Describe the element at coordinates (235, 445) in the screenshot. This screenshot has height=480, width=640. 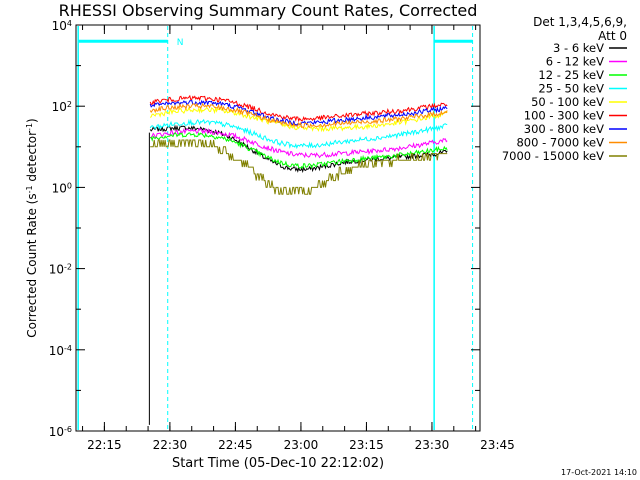
I see `x-tick-label: 22:45` at that location.